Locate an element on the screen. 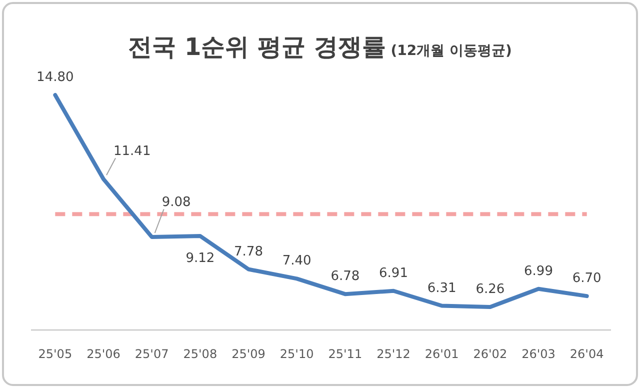  data-label: 6.31 is located at coordinates (441, 288).